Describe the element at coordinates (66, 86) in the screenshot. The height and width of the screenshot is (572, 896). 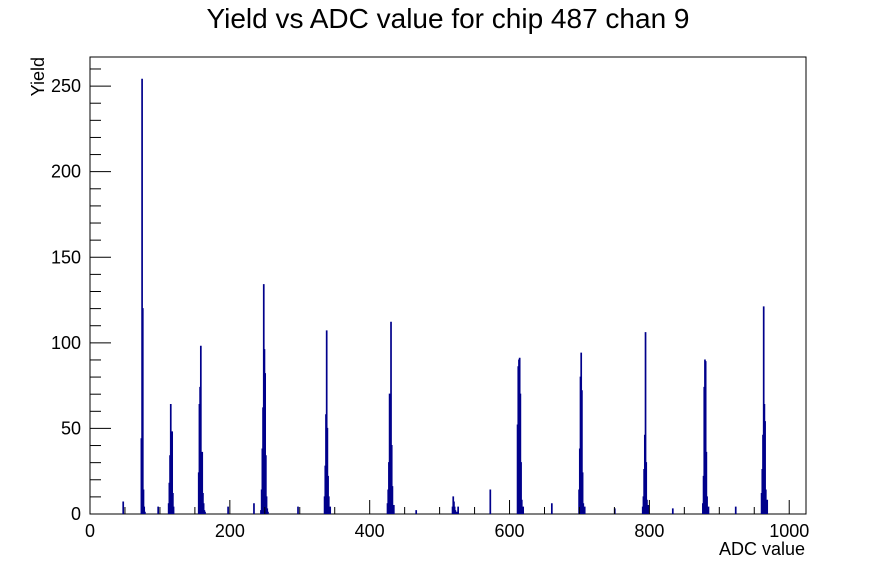
I see `y-tick-label: 250` at that location.